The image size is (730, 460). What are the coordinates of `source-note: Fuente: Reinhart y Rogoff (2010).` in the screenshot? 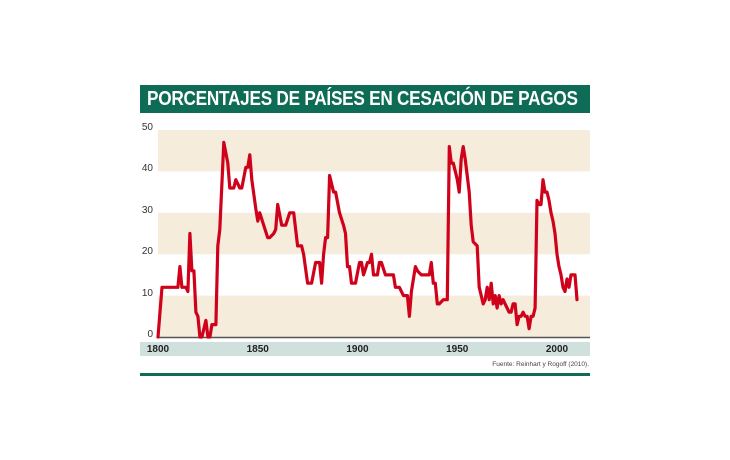 It's located at (540, 364).